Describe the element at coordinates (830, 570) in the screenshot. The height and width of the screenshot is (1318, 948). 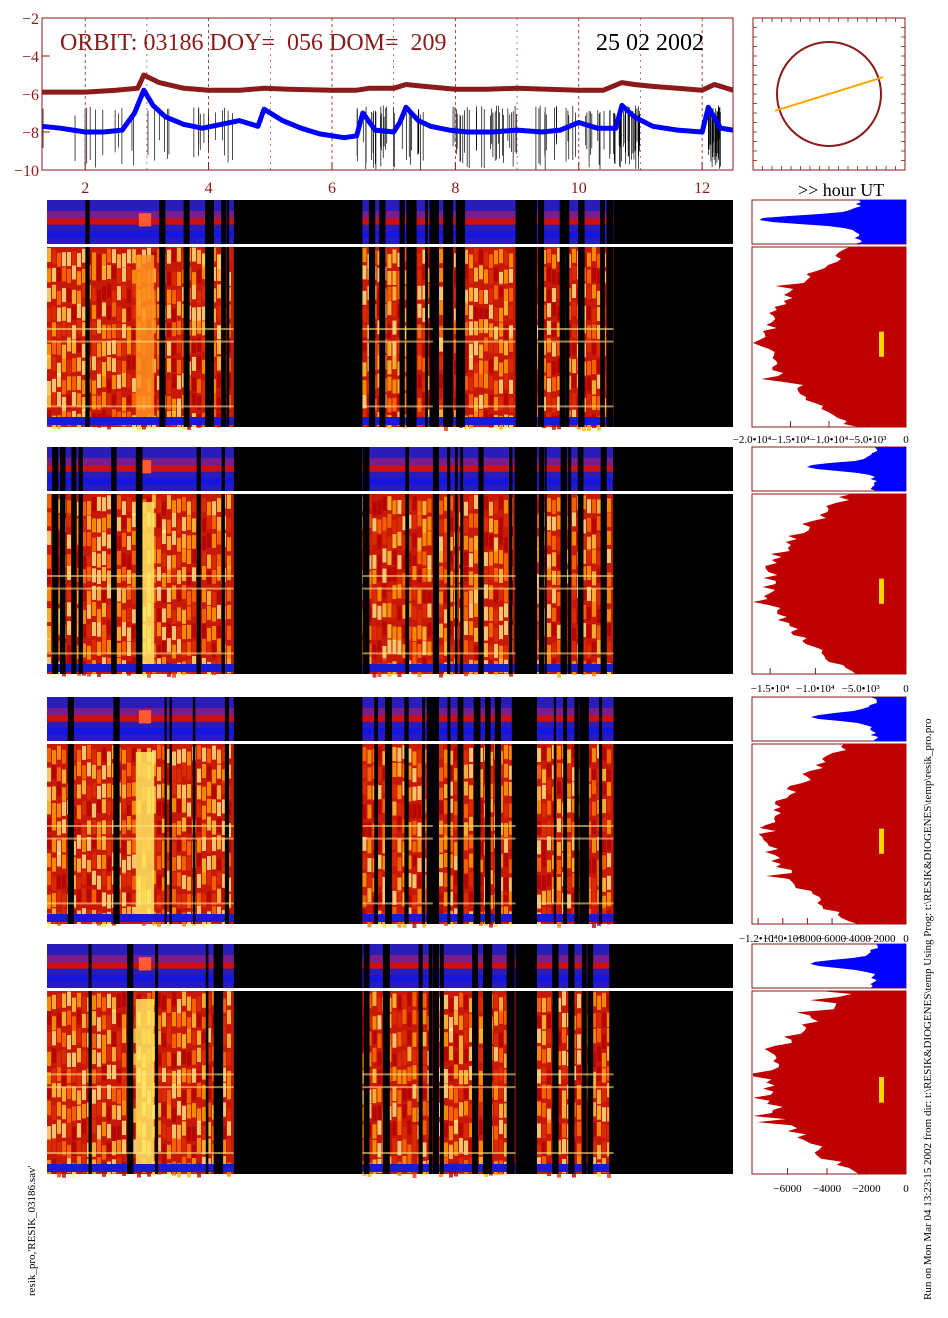
I see `histogram-panel-2: −1.5•10⁴ −1.0•10⁴ −5.0•10³ 0` at that location.